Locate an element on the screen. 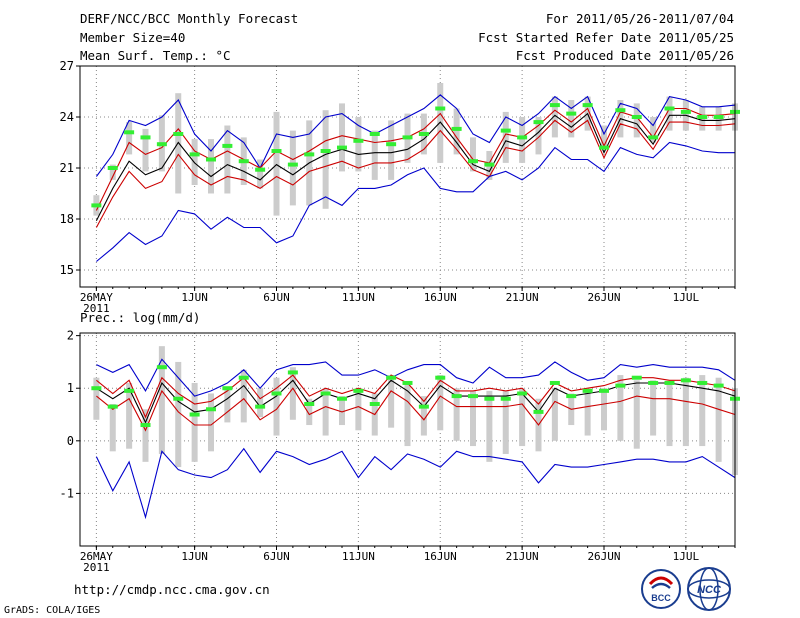 The image size is (800, 618). panel-1-mean-line is located at coordinates (415, 166).